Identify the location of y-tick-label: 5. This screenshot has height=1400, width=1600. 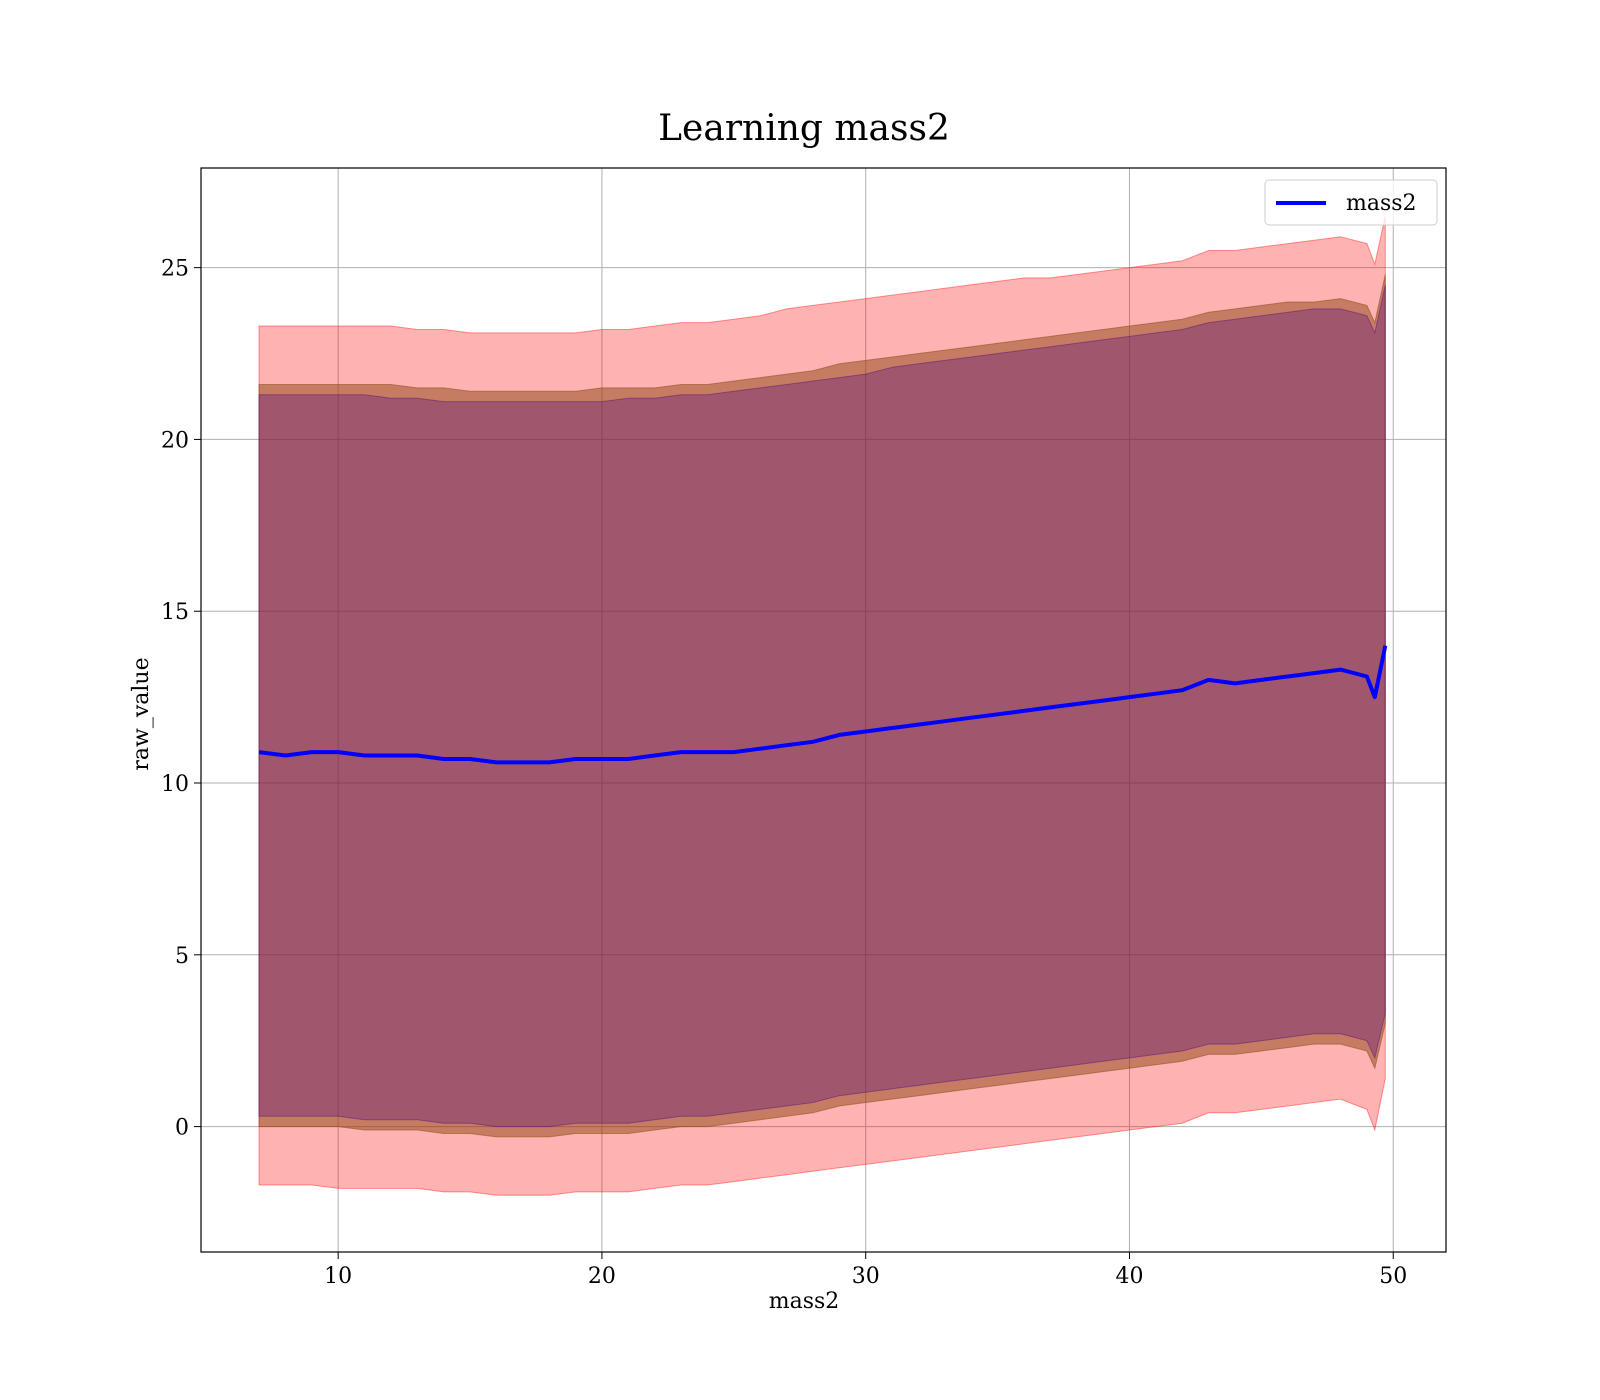
(182, 956).